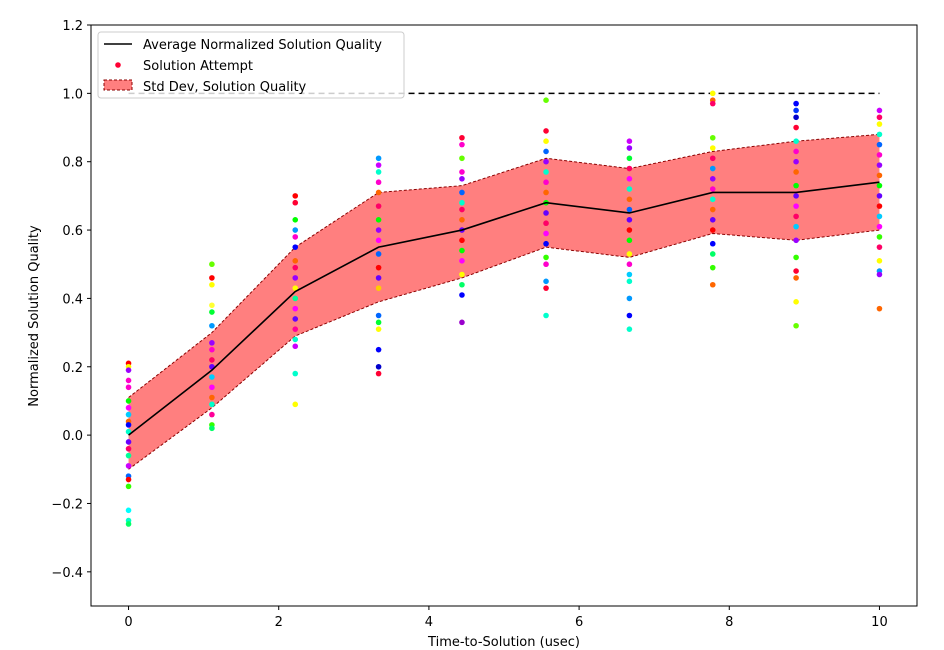 This screenshot has width=944, height=650. Describe the element at coordinates (225, 87) in the screenshot. I see `legend-label-stddev: Std Dev, Solution Quality` at that location.